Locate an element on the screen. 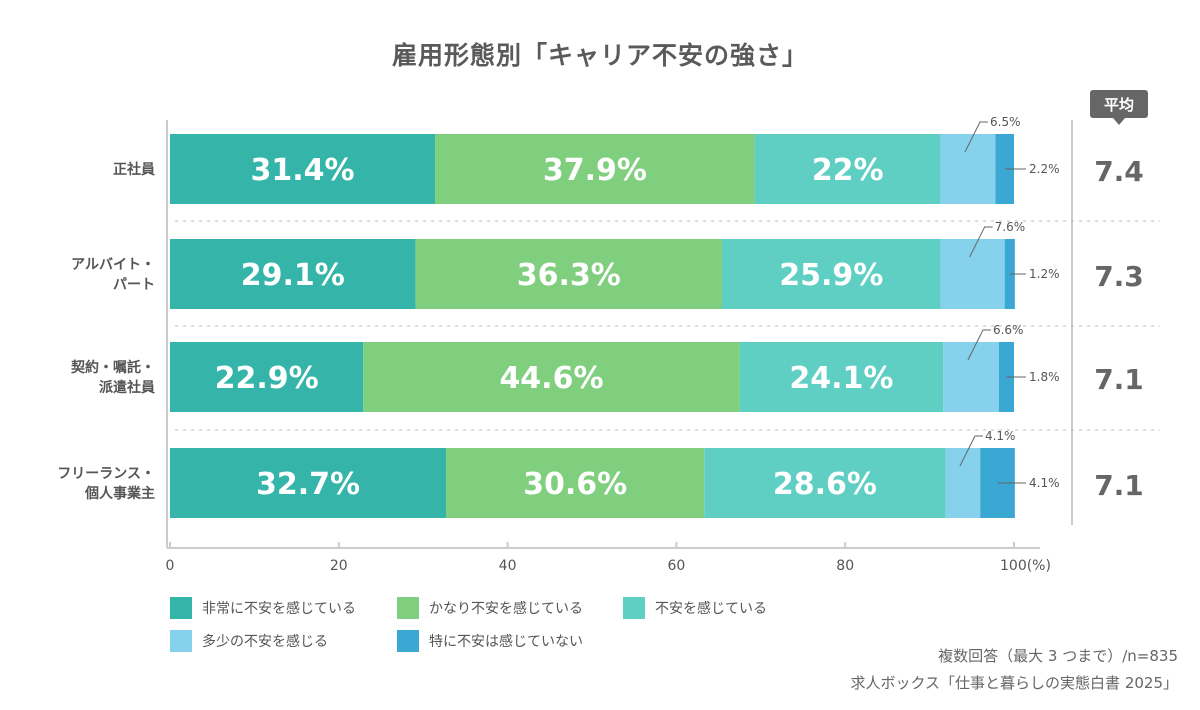  category-label: アルバイト・ is located at coordinates (113, 265).